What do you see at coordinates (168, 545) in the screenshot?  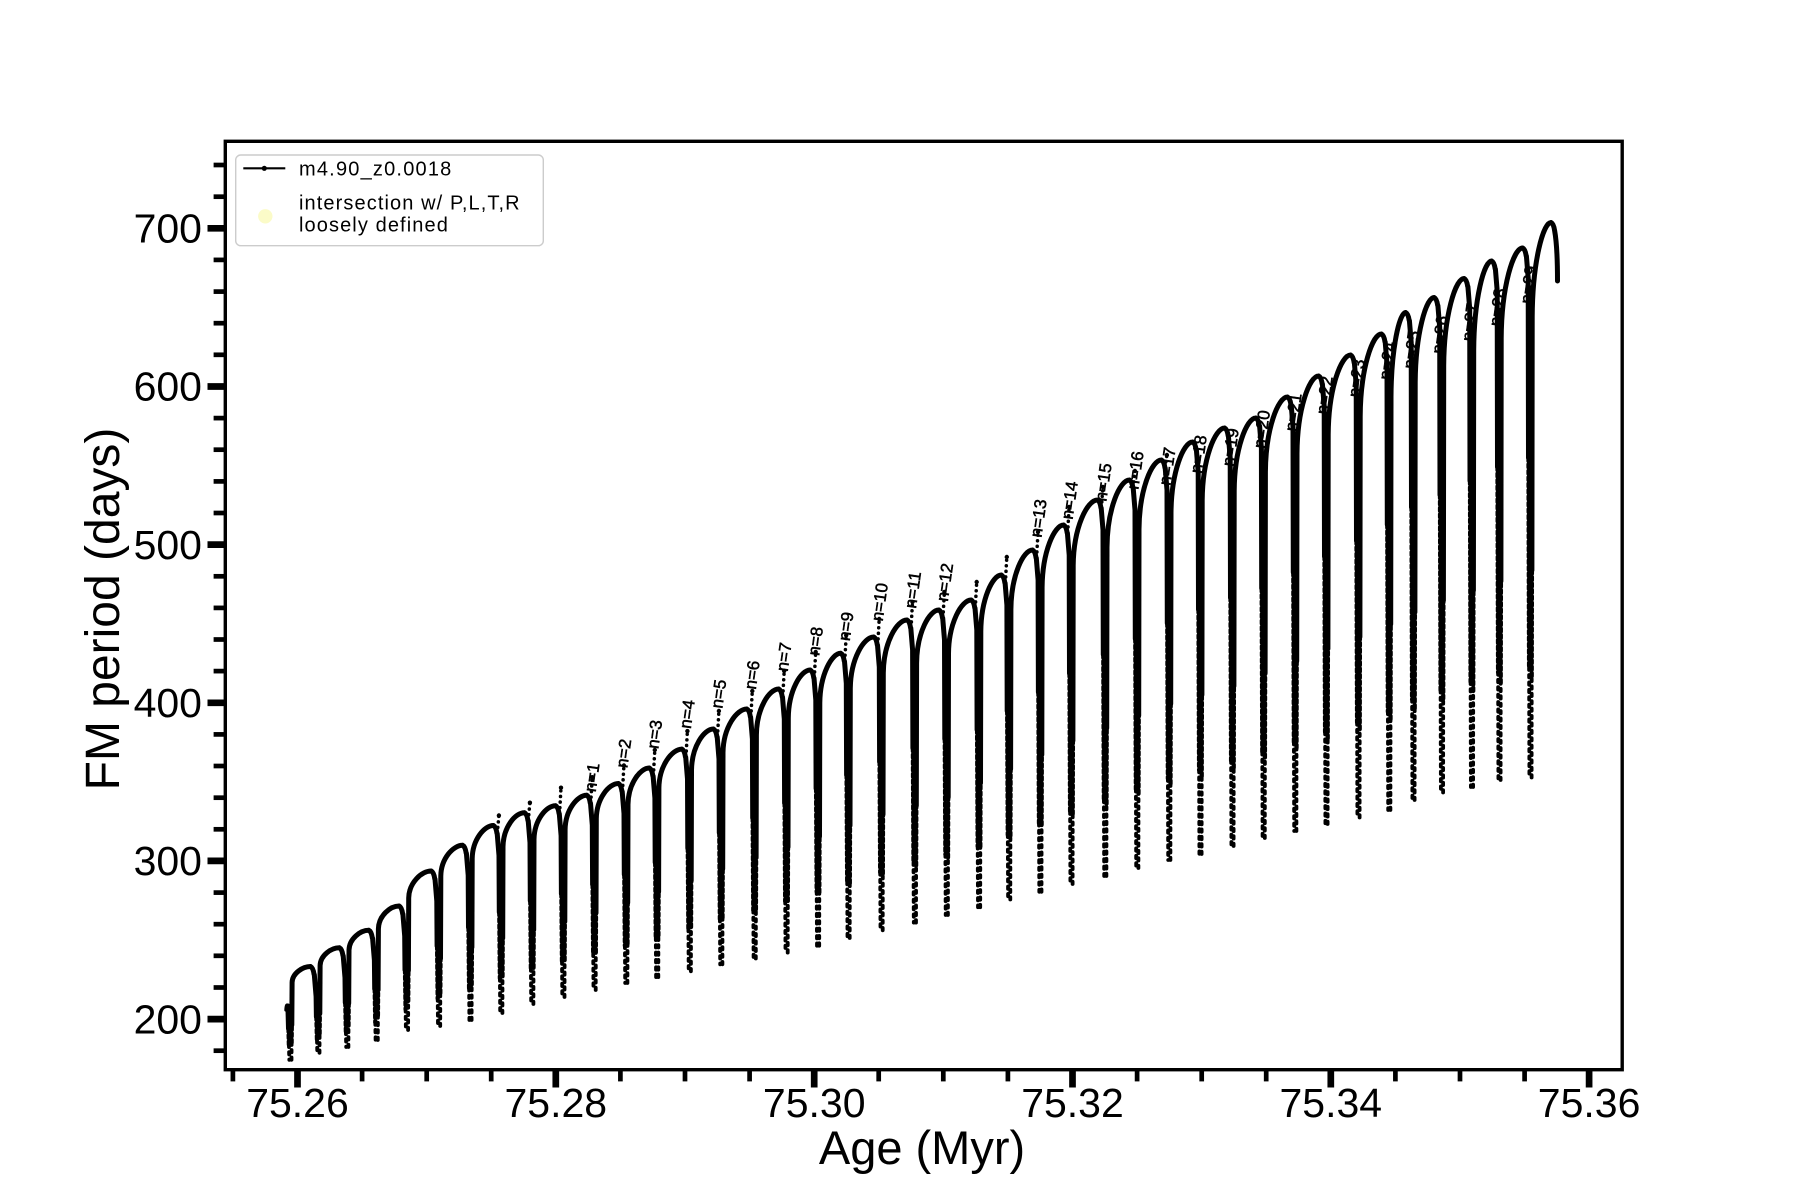 I see `svg-text: 500` at bounding box center [168, 545].